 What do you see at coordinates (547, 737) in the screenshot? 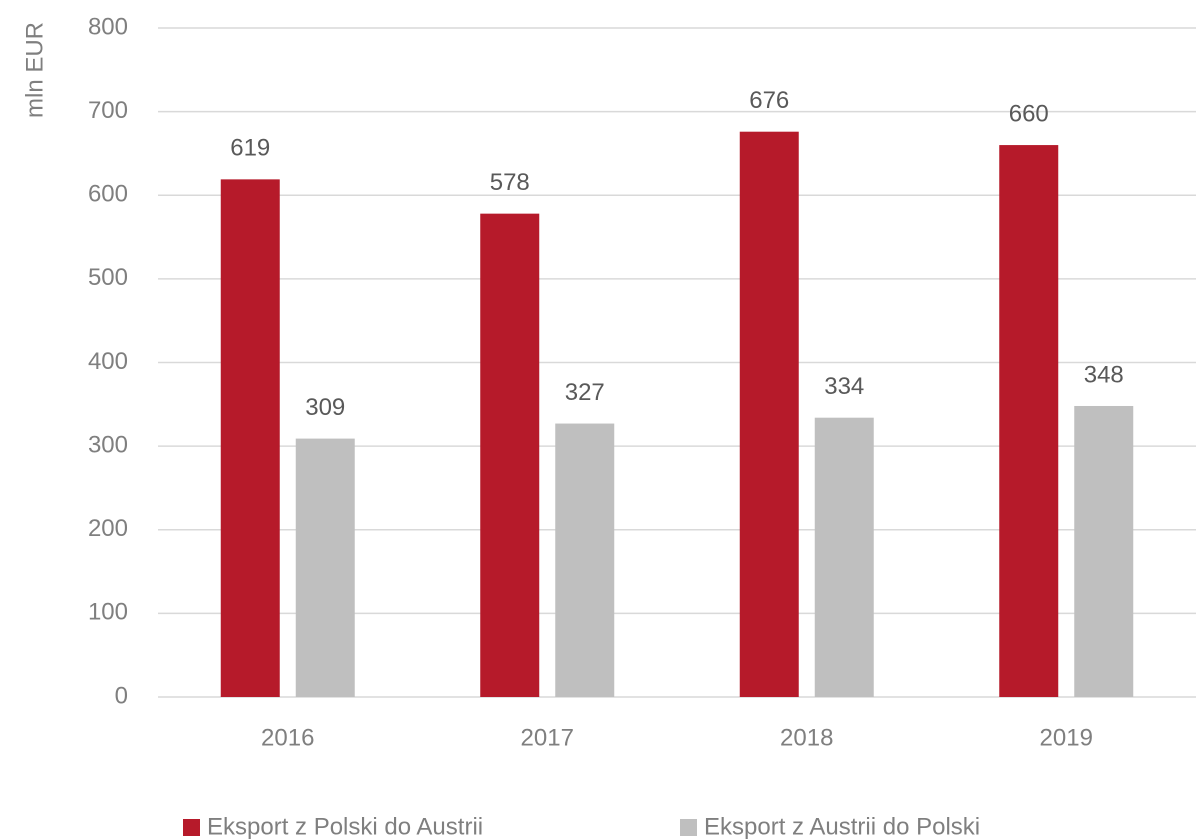
I see `x-tick-label: 2017` at bounding box center [547, 737].